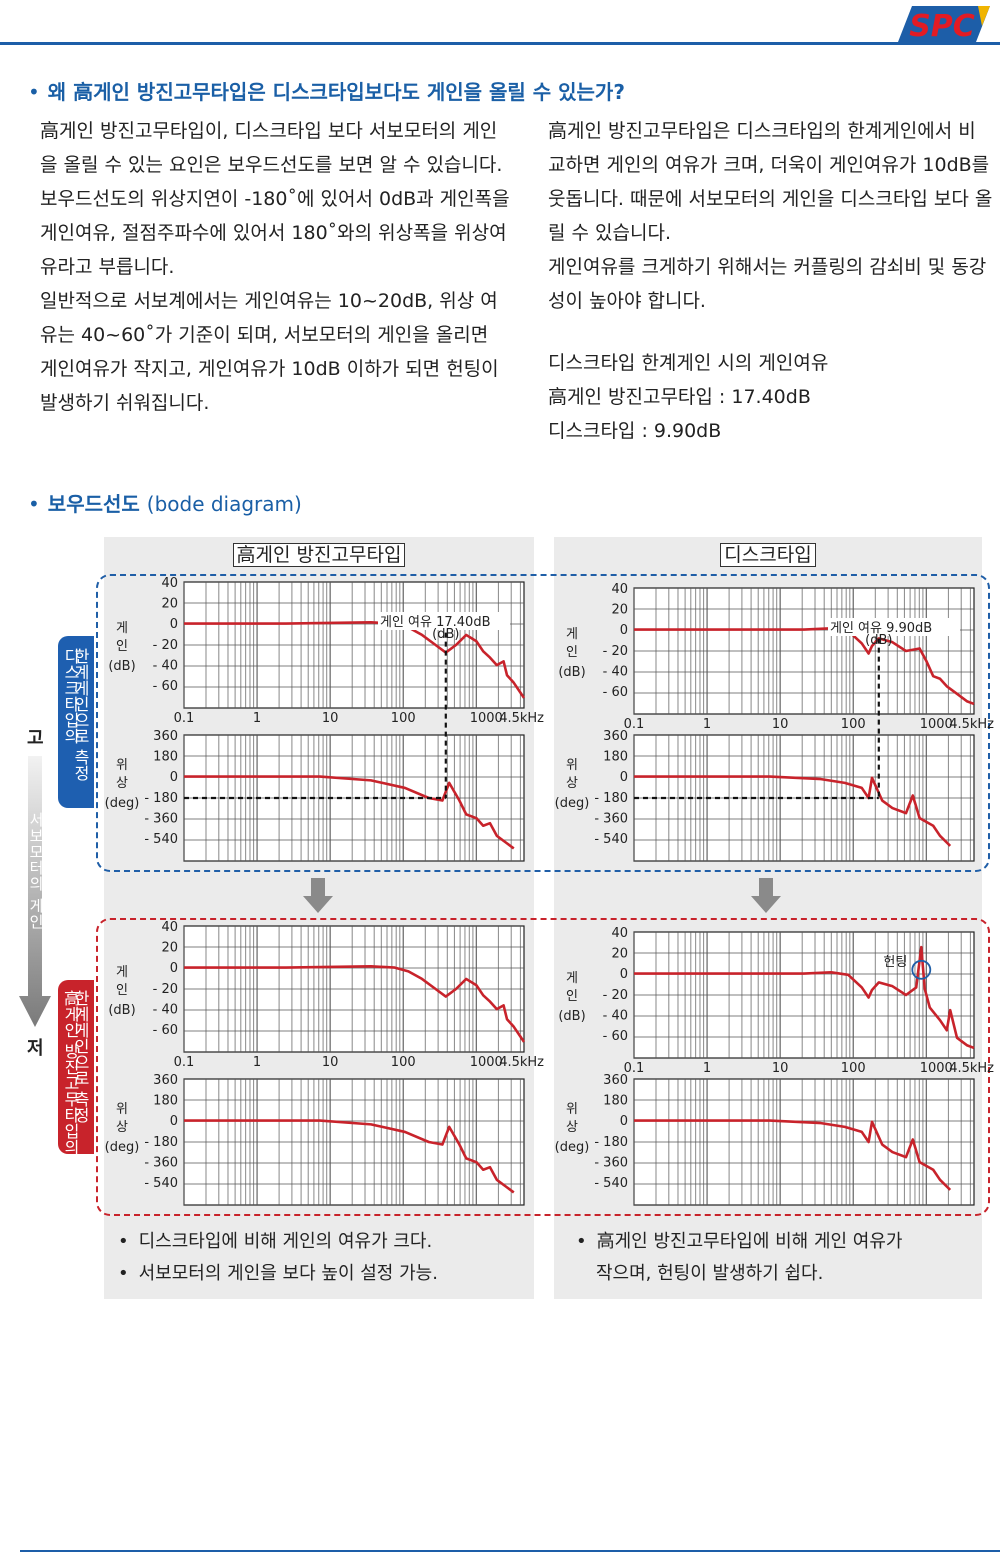 The width and height of the screenshot is (1000, 1556). I want to click on side-label-disc: 한계게인으로 측정 디스크타입의, so click(76, 722).